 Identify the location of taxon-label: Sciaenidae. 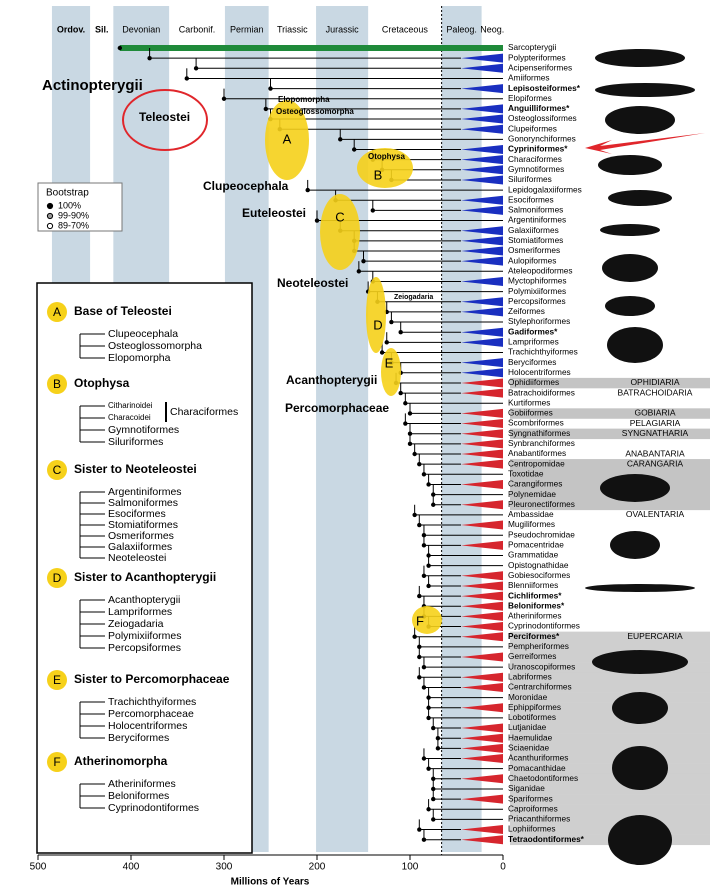
(528, 748).